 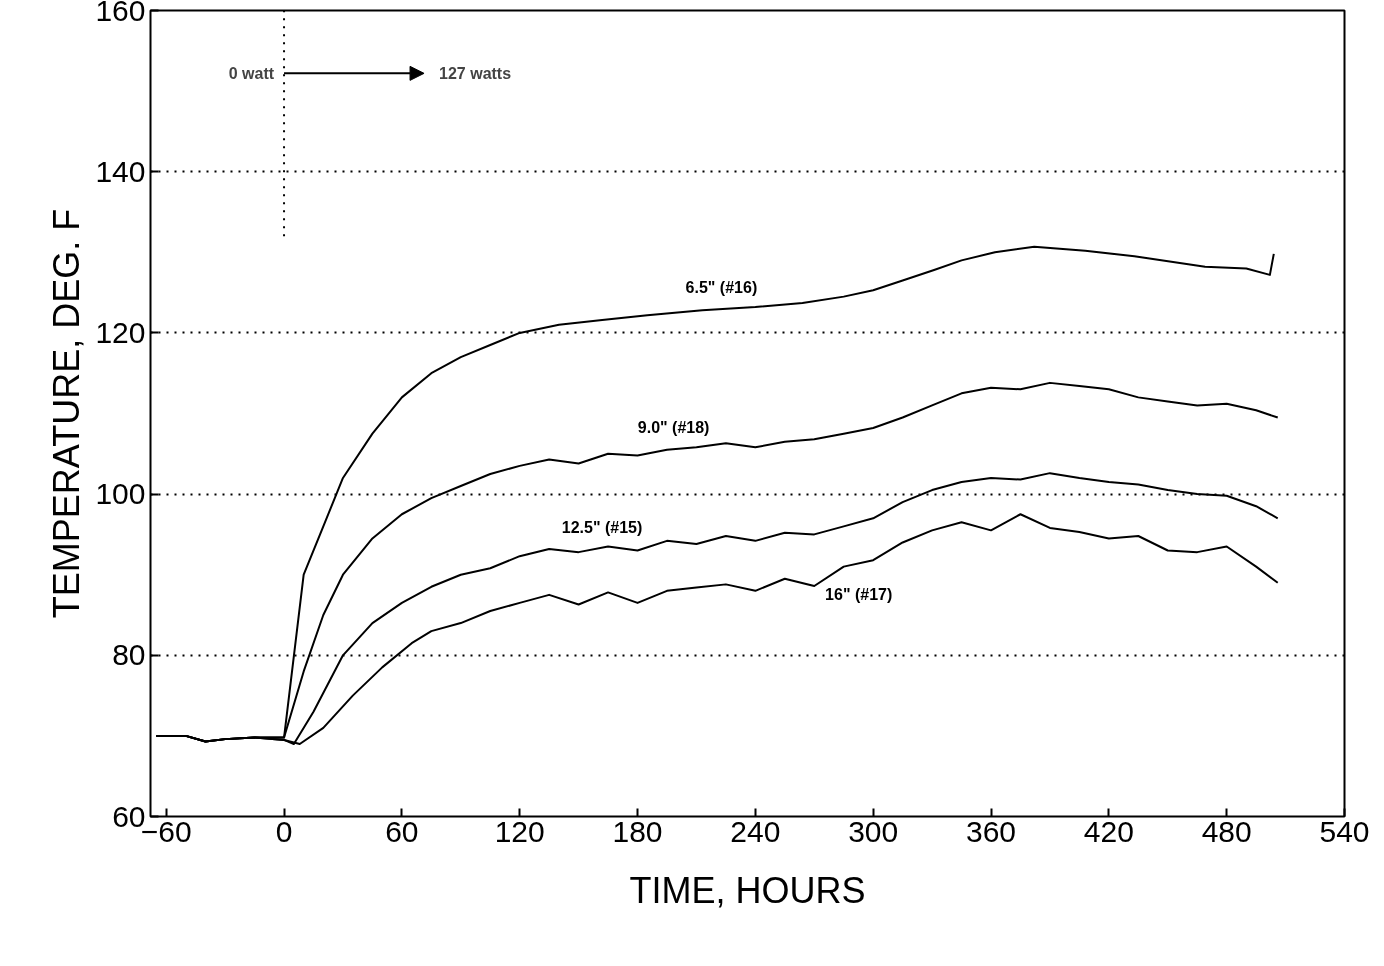 I want to click on y-axis-title: TEMPERATURE, DEG. F, so click(x=67, y=413).